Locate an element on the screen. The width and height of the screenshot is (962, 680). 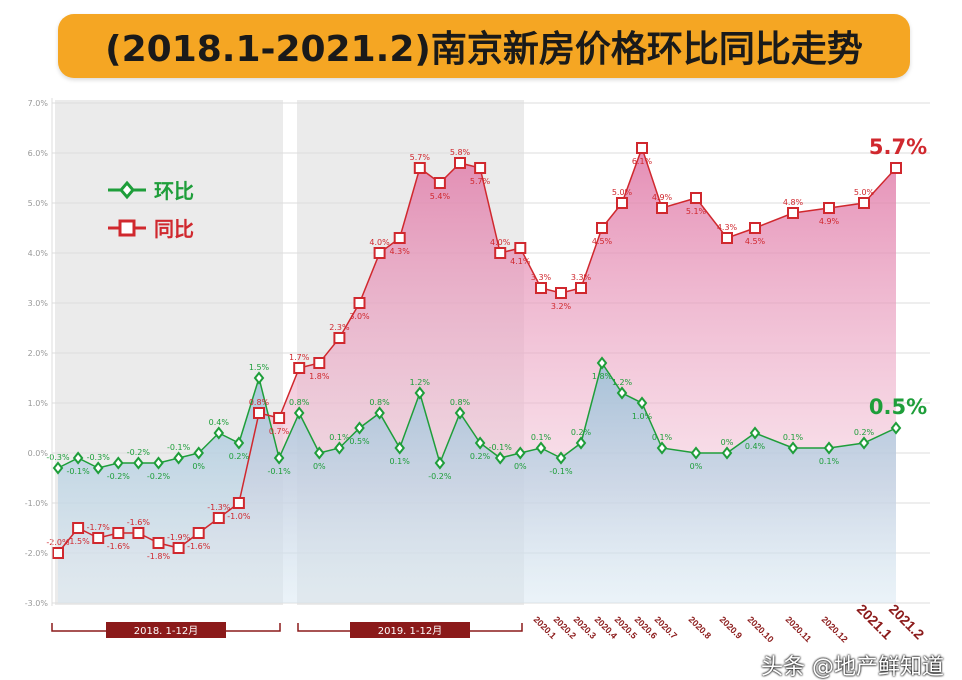
x-tick-label: 2020.8 is located at coordinates (700, 627).